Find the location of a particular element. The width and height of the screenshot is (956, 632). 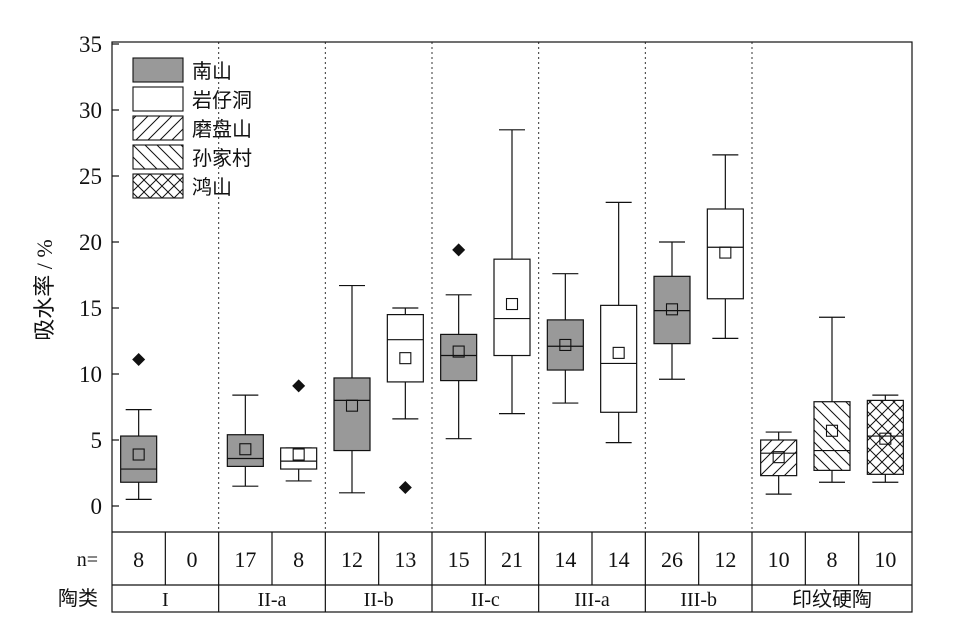

n-count: 0 is located at coordinates (192, 559).